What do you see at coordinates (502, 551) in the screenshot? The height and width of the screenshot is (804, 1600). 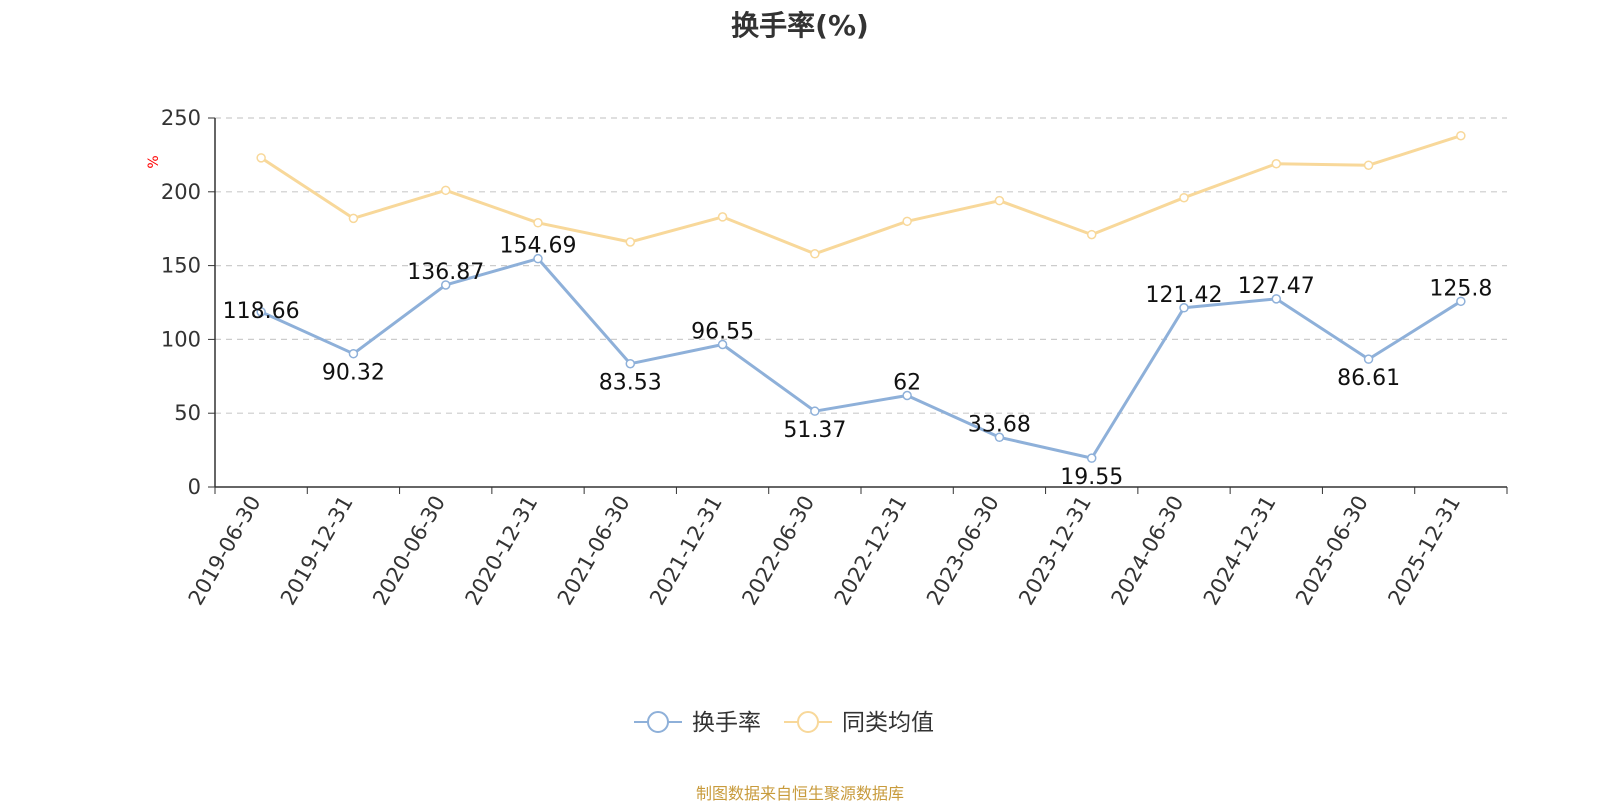 I see `x-tick-label: 2020-12-31` at bounding box center [502, 551].